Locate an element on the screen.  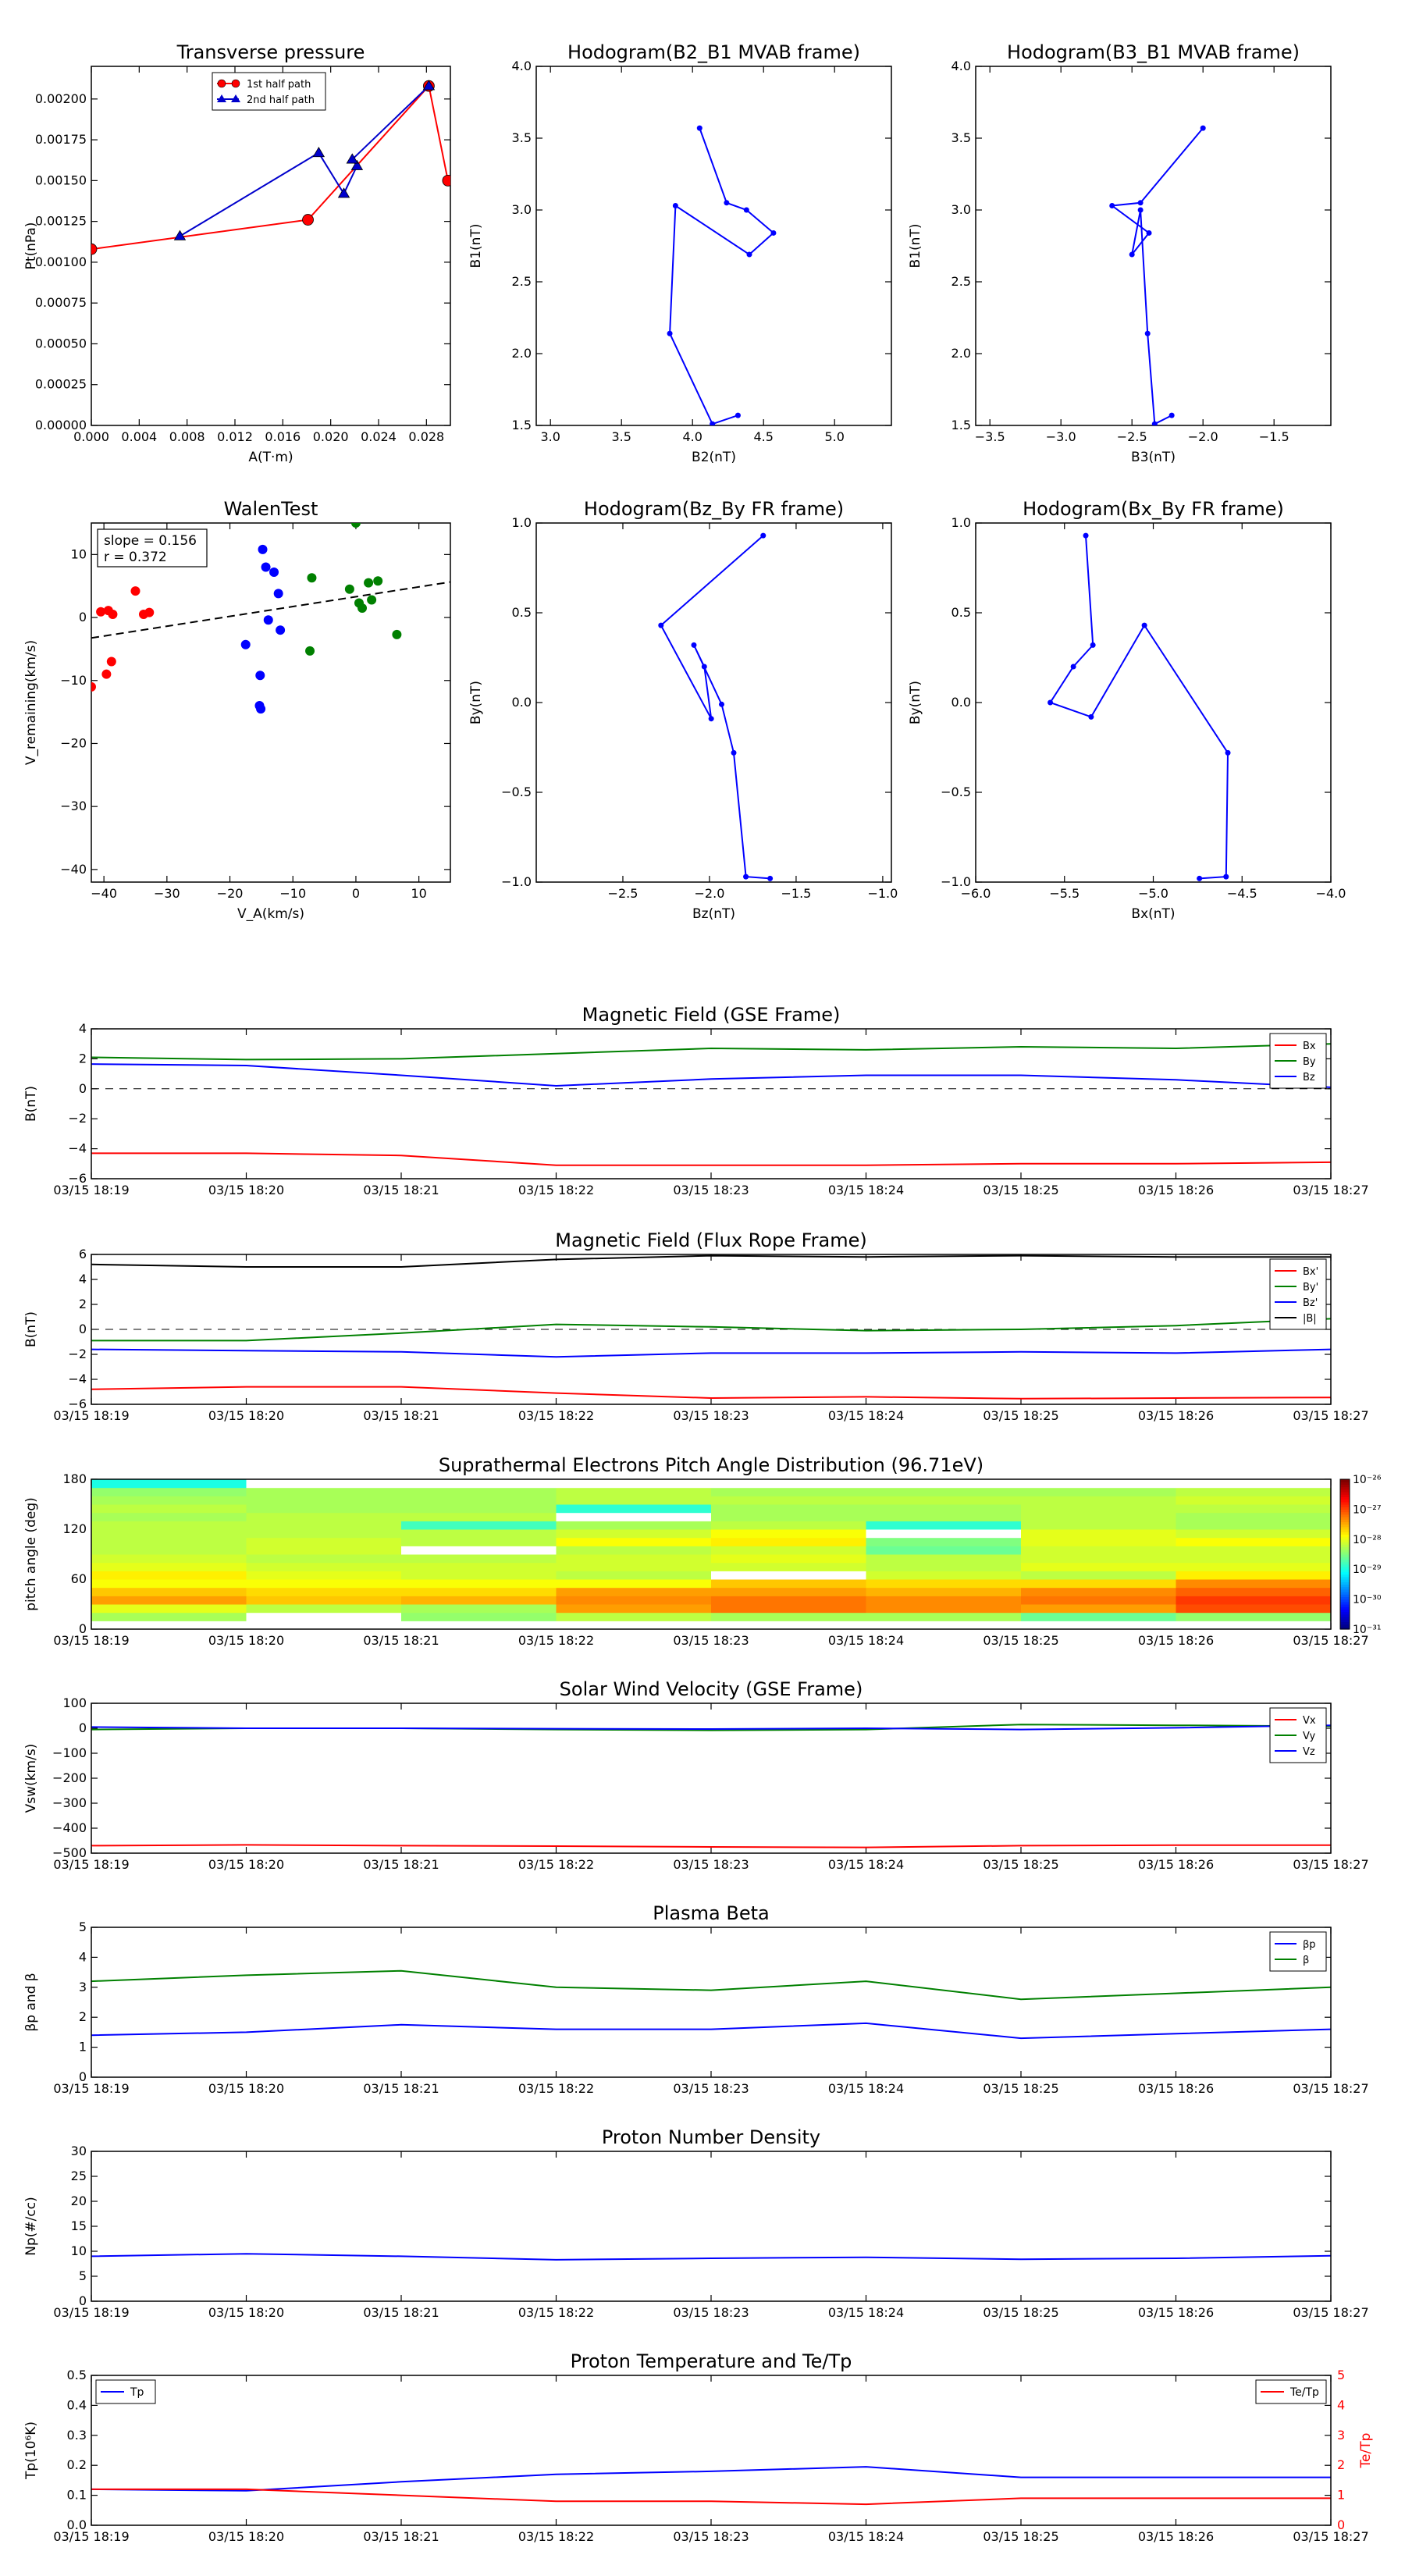
np-series-line is located at coordinates (711, 2257).